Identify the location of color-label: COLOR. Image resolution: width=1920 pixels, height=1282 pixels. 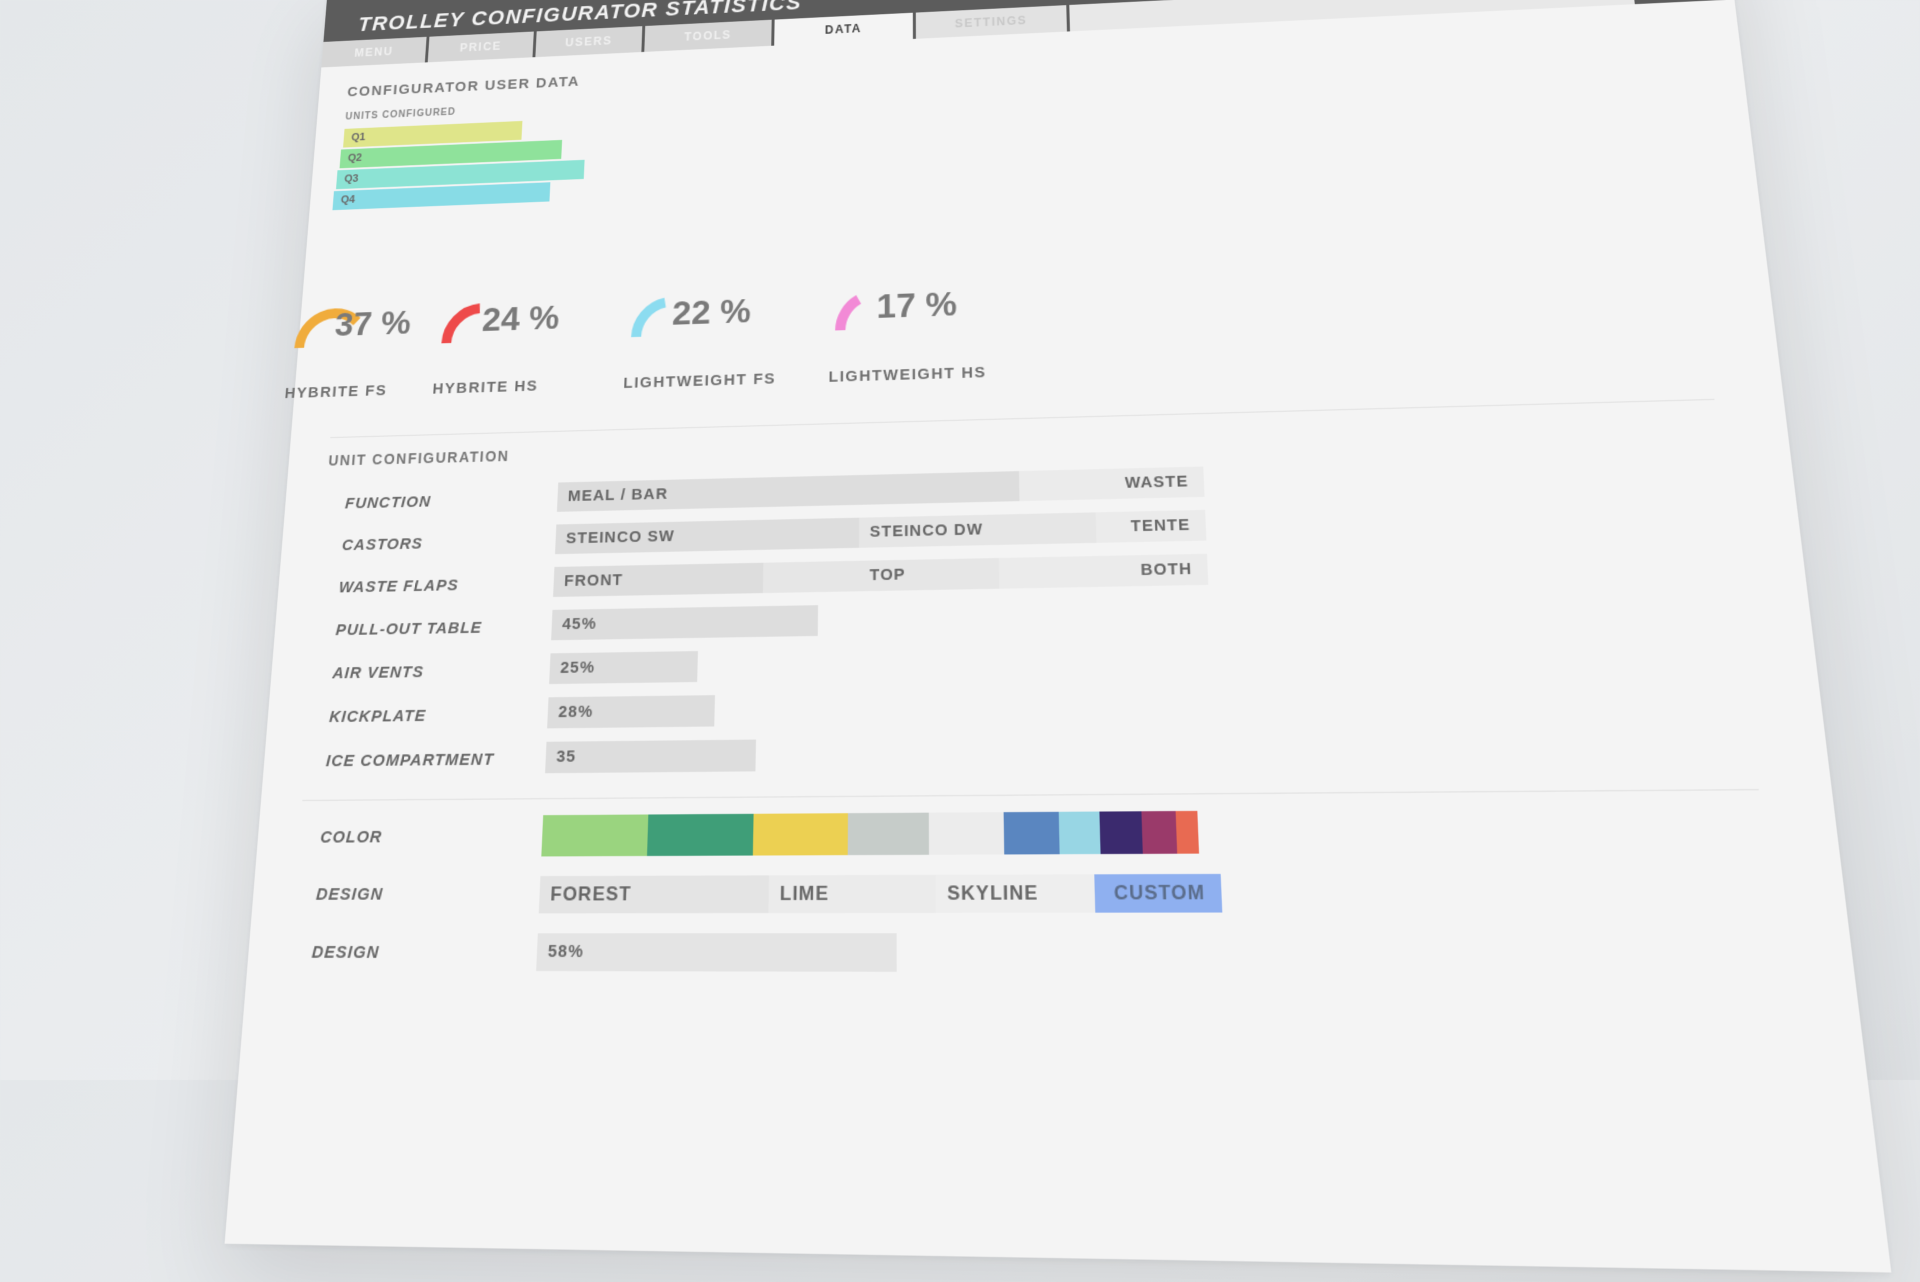
(351, 837).